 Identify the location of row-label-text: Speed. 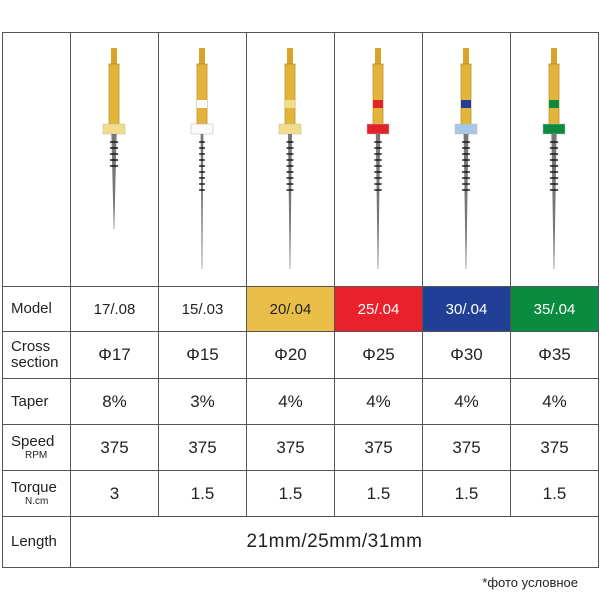
(33, 441).